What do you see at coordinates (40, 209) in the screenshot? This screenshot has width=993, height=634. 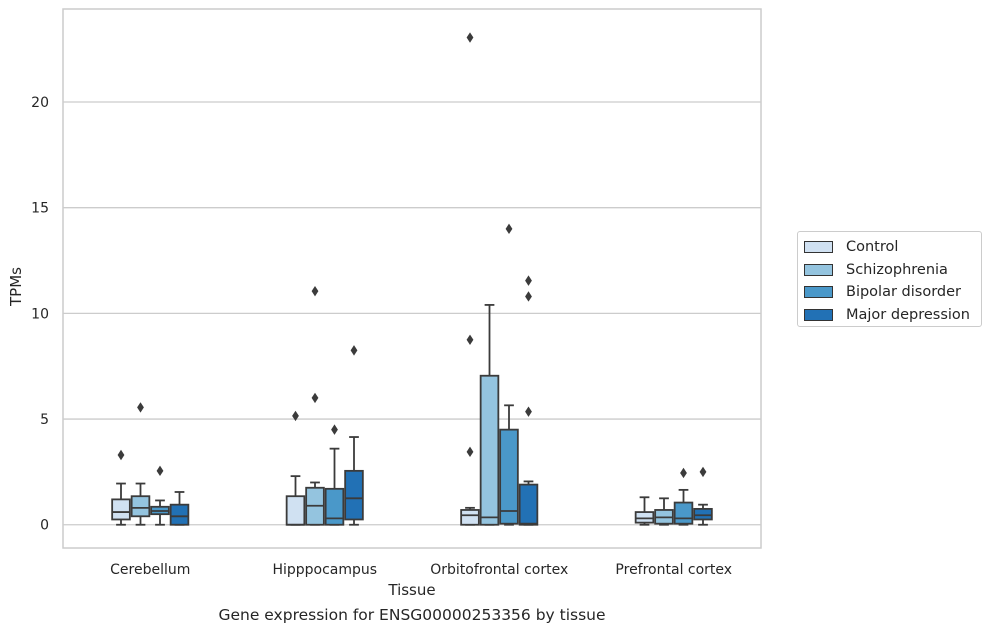 I see `y-tick-label: 15` at bounding box center [40, 209].